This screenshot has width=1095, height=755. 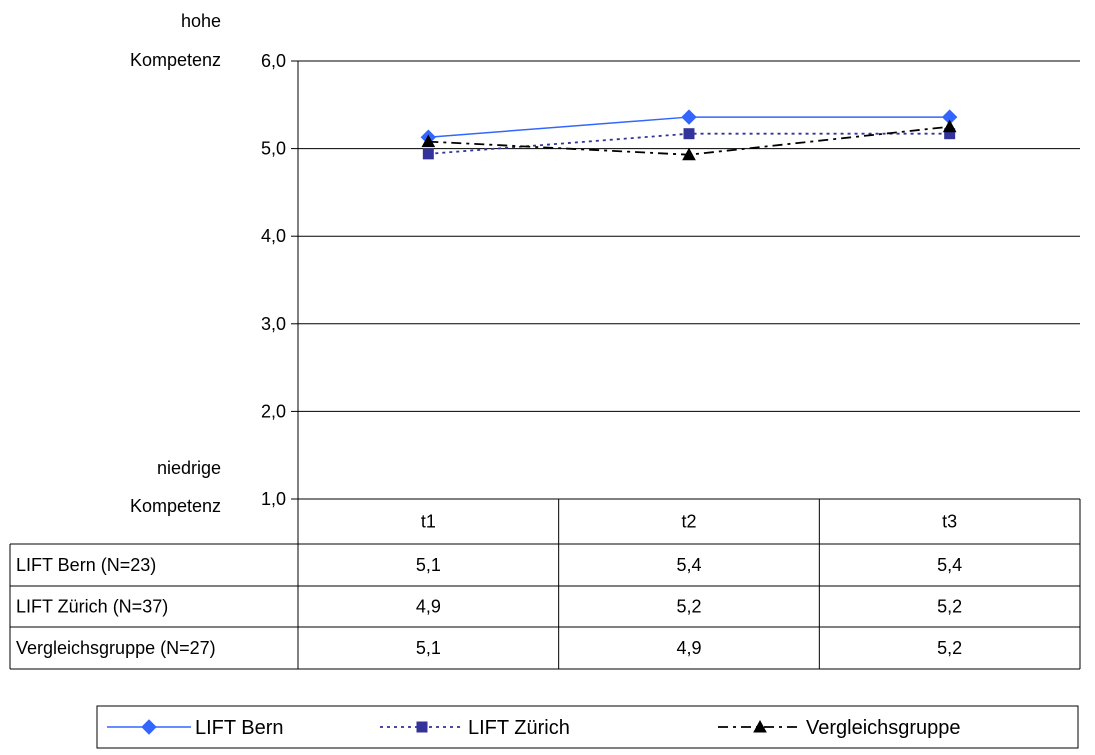 I want to click on x-tick-label: t1, so click(x=428, y=522).